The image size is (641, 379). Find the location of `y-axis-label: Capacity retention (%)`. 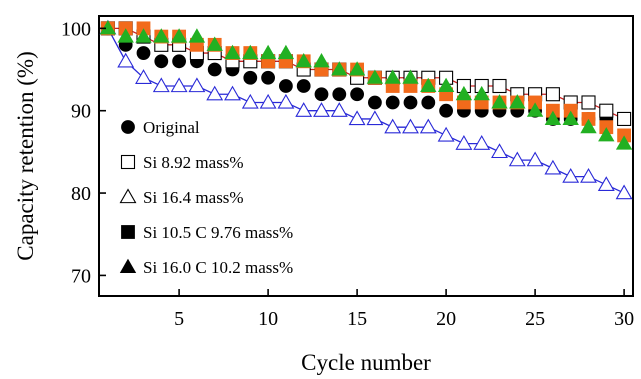

y-axis-label: Capacity retention (%) is located at coordinates (25, 155).